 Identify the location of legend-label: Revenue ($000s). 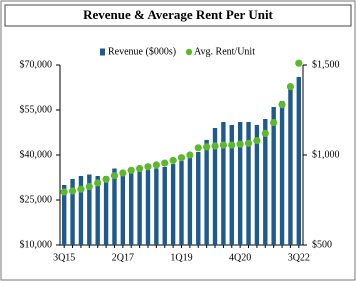
(142, 51).